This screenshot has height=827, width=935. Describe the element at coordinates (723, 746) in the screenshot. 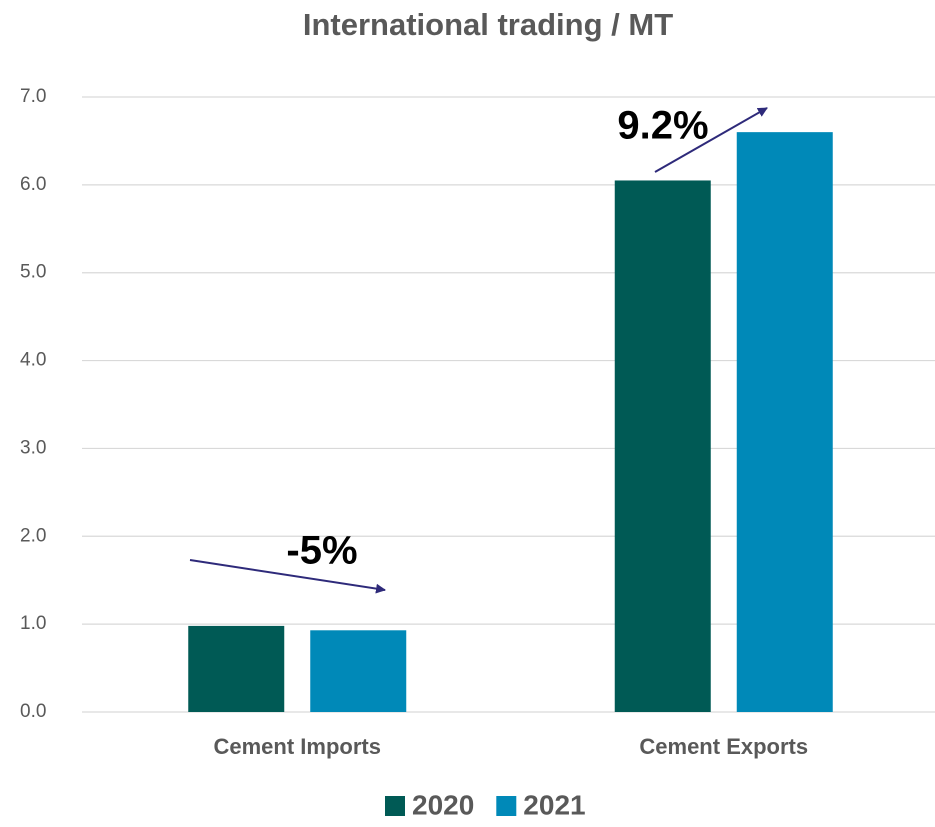

I see `x-tick-label: Cement Exports` at that location.